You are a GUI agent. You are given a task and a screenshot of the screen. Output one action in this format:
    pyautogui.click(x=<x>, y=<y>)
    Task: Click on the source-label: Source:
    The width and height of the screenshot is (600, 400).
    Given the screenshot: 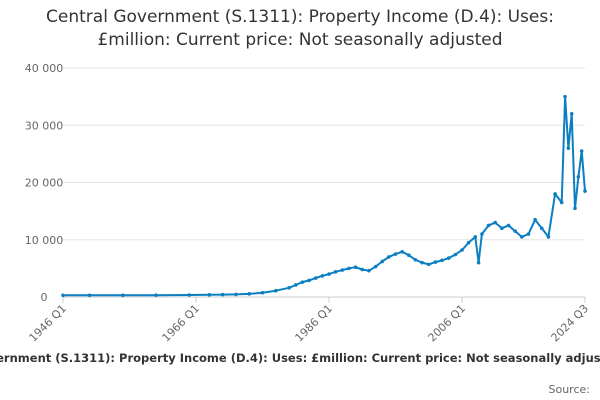 What is the action you would take?
    pyautogui.click(x=569, y=389)
    